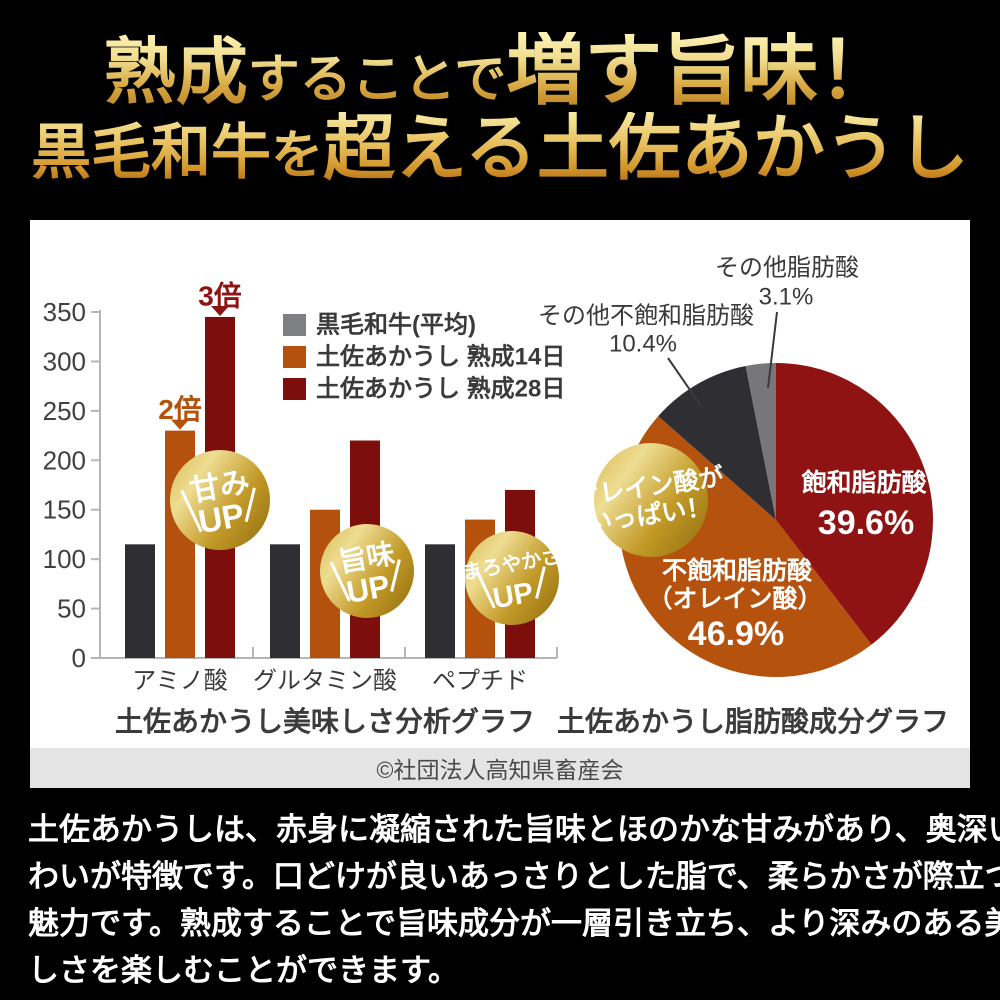  What do you see at coordinates (71, 609) in the screenshot?
I see `y-tick-label: 50` at bounding box center [71, 609].